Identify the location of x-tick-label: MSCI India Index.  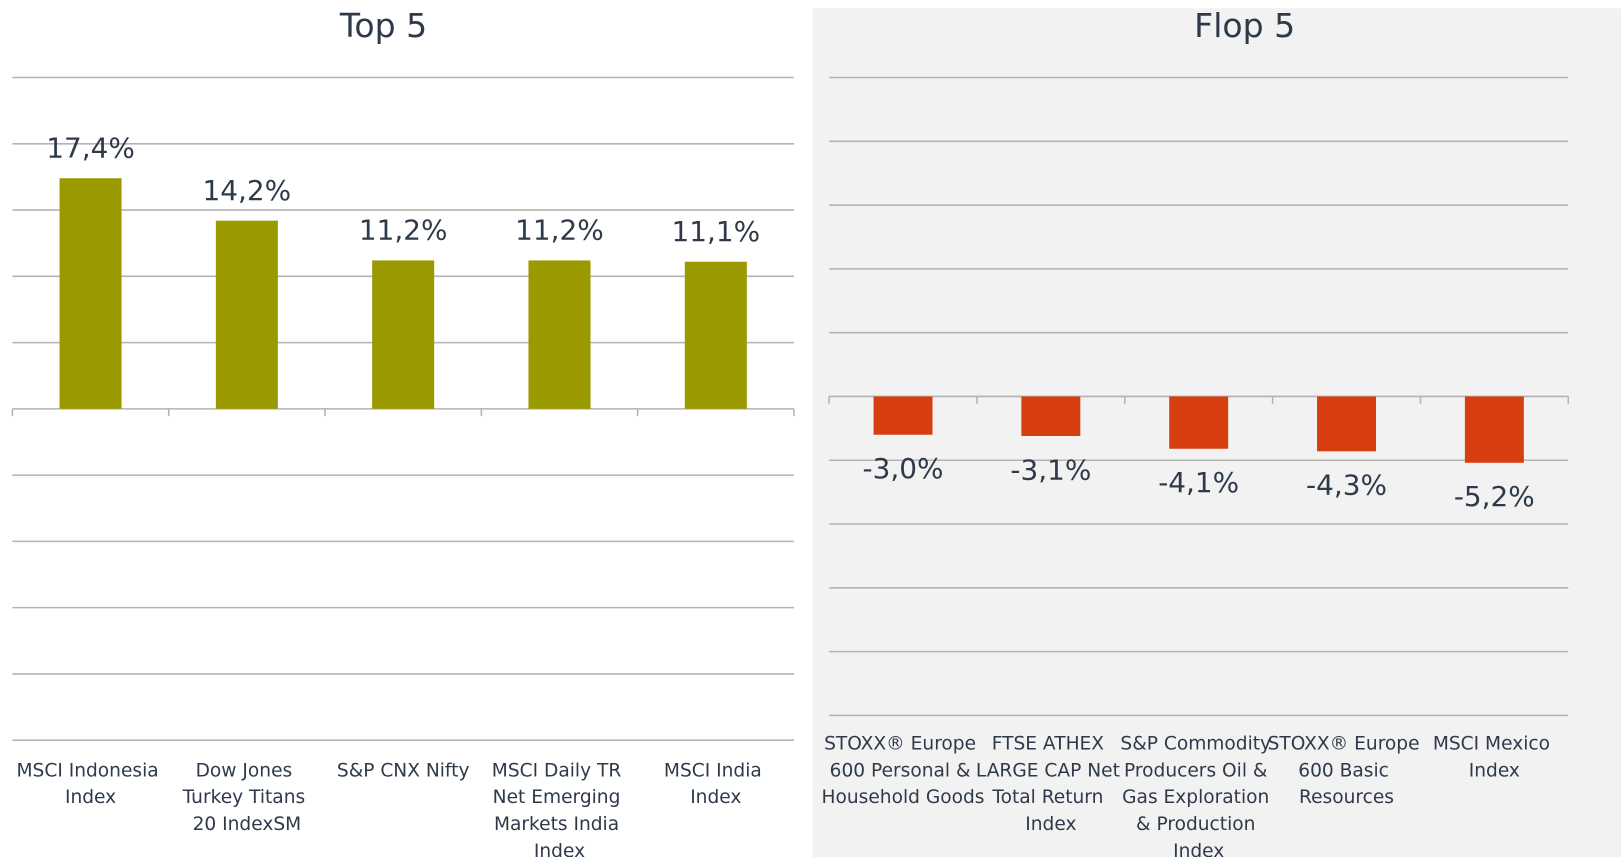
(716, 784).